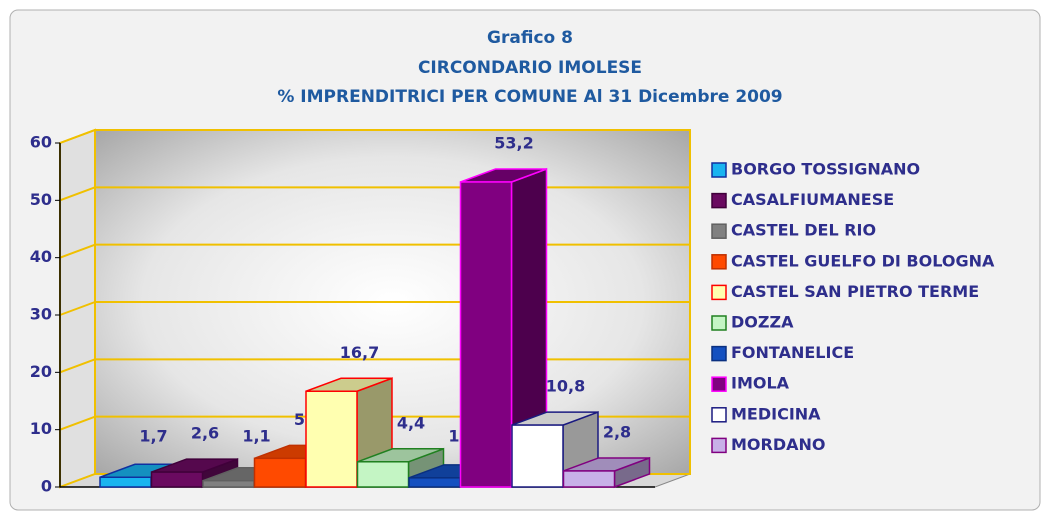  I want to click on y-tick-label: 60, so click(41, 142).